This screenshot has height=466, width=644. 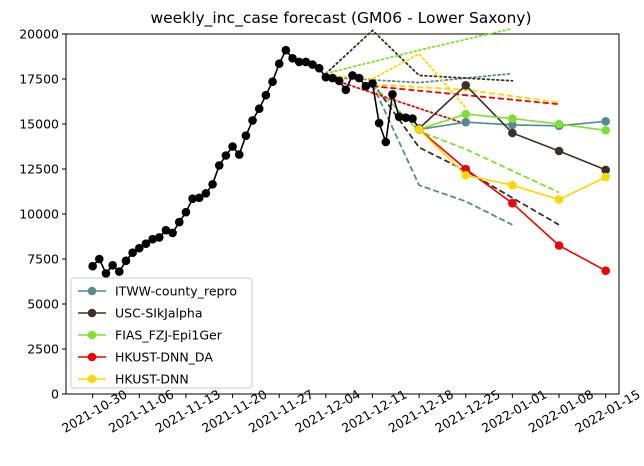 What do you see at coordinates (164, 357) in the screenshot?
I see `legend-label-hkust-dnn-da: HKUST-DNN_DA` at bounding box center [164, 357].